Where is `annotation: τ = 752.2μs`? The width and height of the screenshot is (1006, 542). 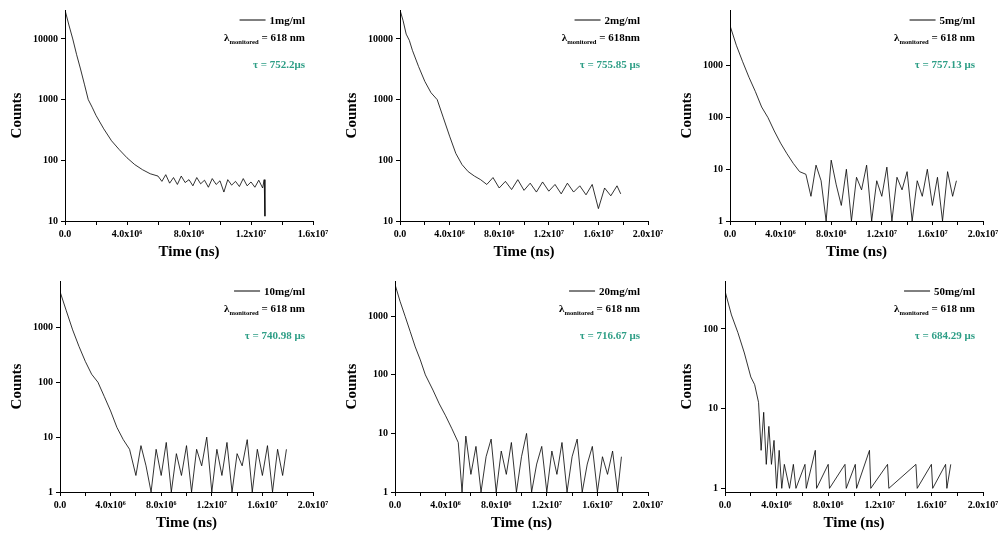 annotation: τ = 752.2μs is located at coordinates (279, 64).